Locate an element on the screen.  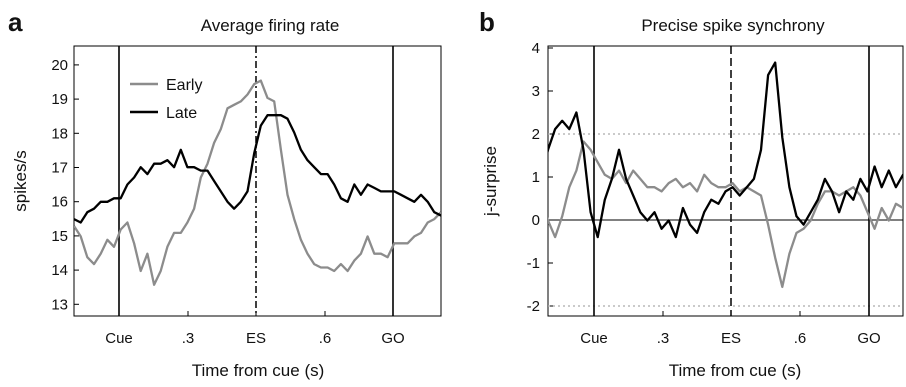
panel-b-xlabel: Time from cue (s) is located at coordinates (735, 370).